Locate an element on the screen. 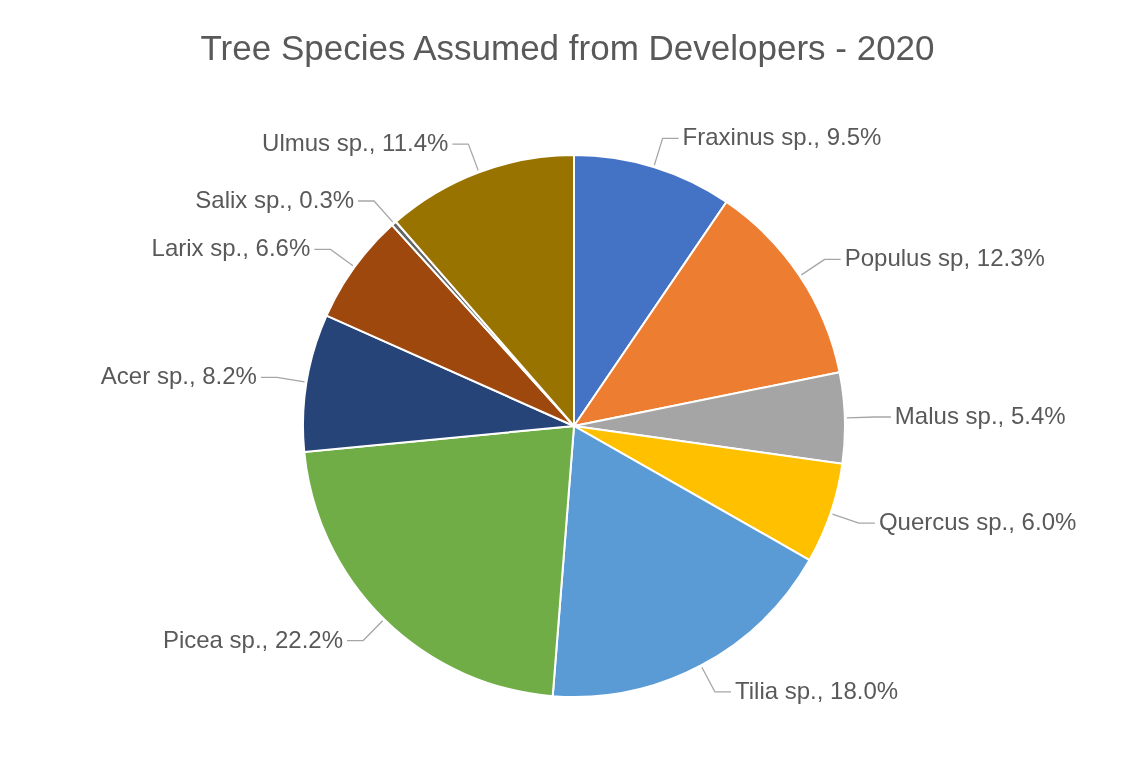  chart-title: Tree Species Assumed from Developers - 2020 is located at coordinates (567, 47).